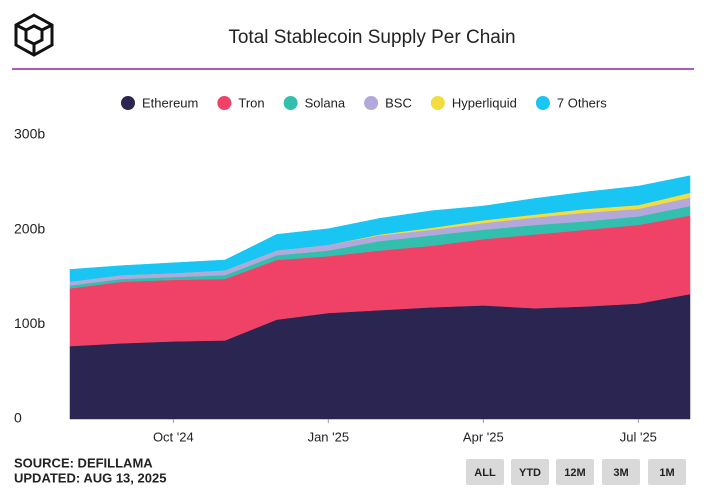  I want to click on x-tick-label: Oct '24, so click(173, 436).